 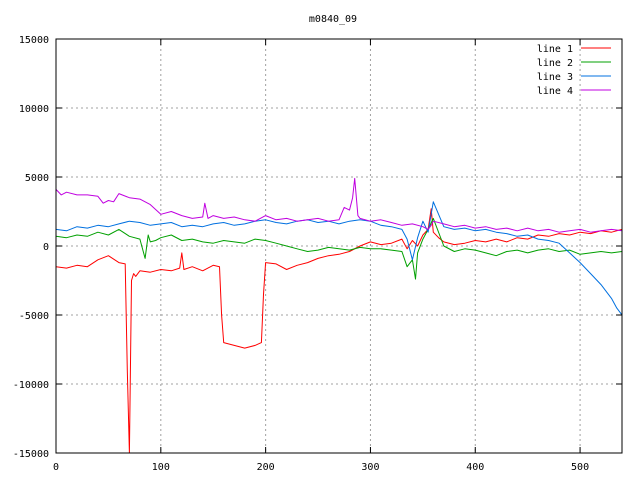 I want to click on x-tick-label: 300, so click(x=370, y=467).